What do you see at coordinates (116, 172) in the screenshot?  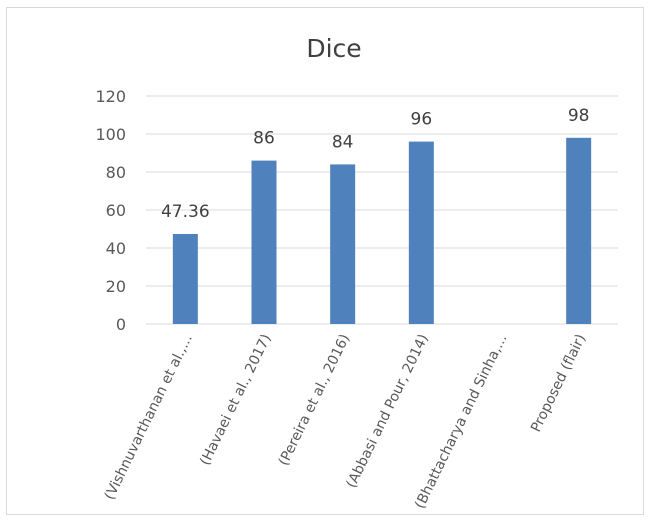 I see `y-tick-label: 80` at bounding box center [116, 172].